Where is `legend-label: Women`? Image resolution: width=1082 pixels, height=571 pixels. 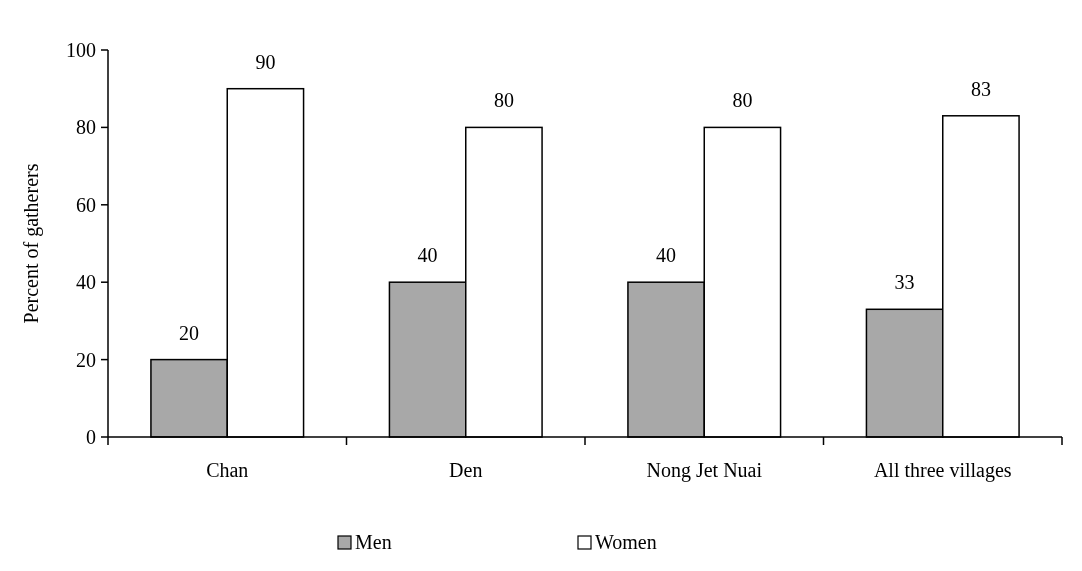
legend-label: Women is located at coordinates (626, 542).